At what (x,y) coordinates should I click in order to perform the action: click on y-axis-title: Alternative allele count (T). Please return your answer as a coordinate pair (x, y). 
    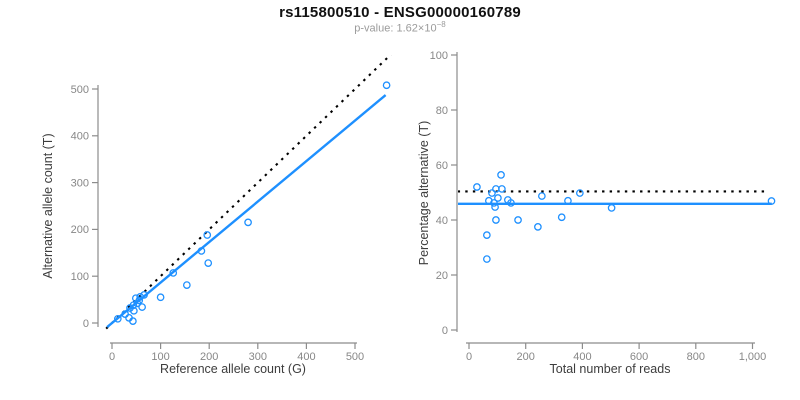
    Looking at the image, I should click on (48, 205).